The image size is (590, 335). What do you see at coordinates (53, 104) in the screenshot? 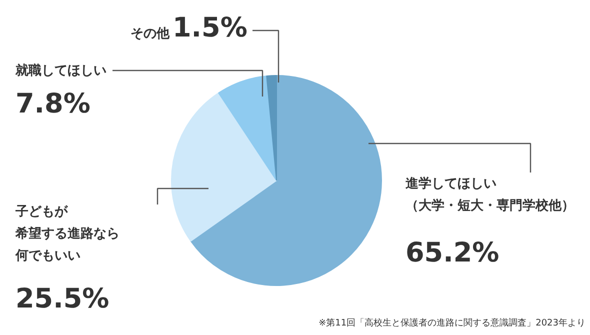
I see `data-label: 7.8%` at bounding box center [53, 104].